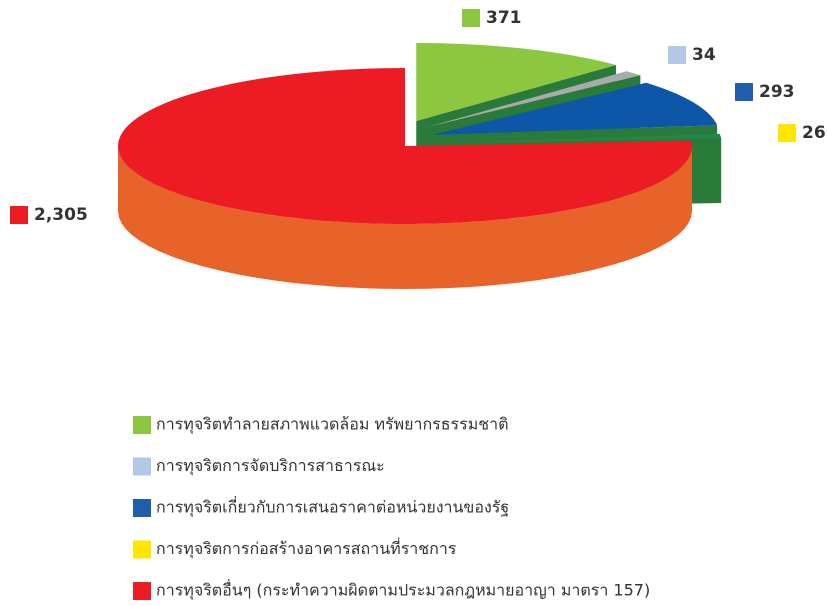 This screenshot has height=606, width=827. I want to click on value-label: 293, so click(777, 92).